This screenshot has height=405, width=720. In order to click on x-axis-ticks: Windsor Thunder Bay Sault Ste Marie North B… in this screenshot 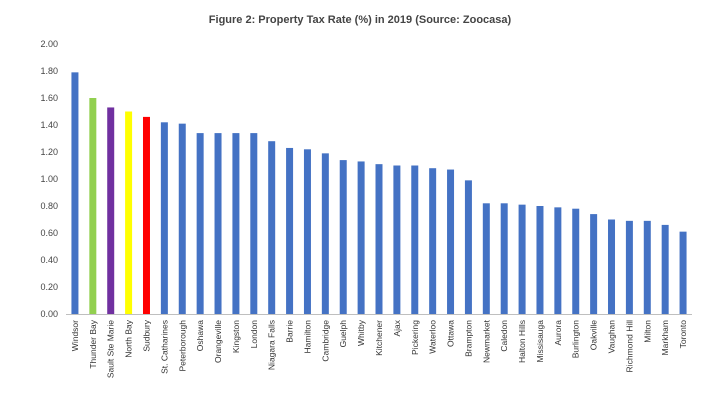, I will do `click(379, 348)`.